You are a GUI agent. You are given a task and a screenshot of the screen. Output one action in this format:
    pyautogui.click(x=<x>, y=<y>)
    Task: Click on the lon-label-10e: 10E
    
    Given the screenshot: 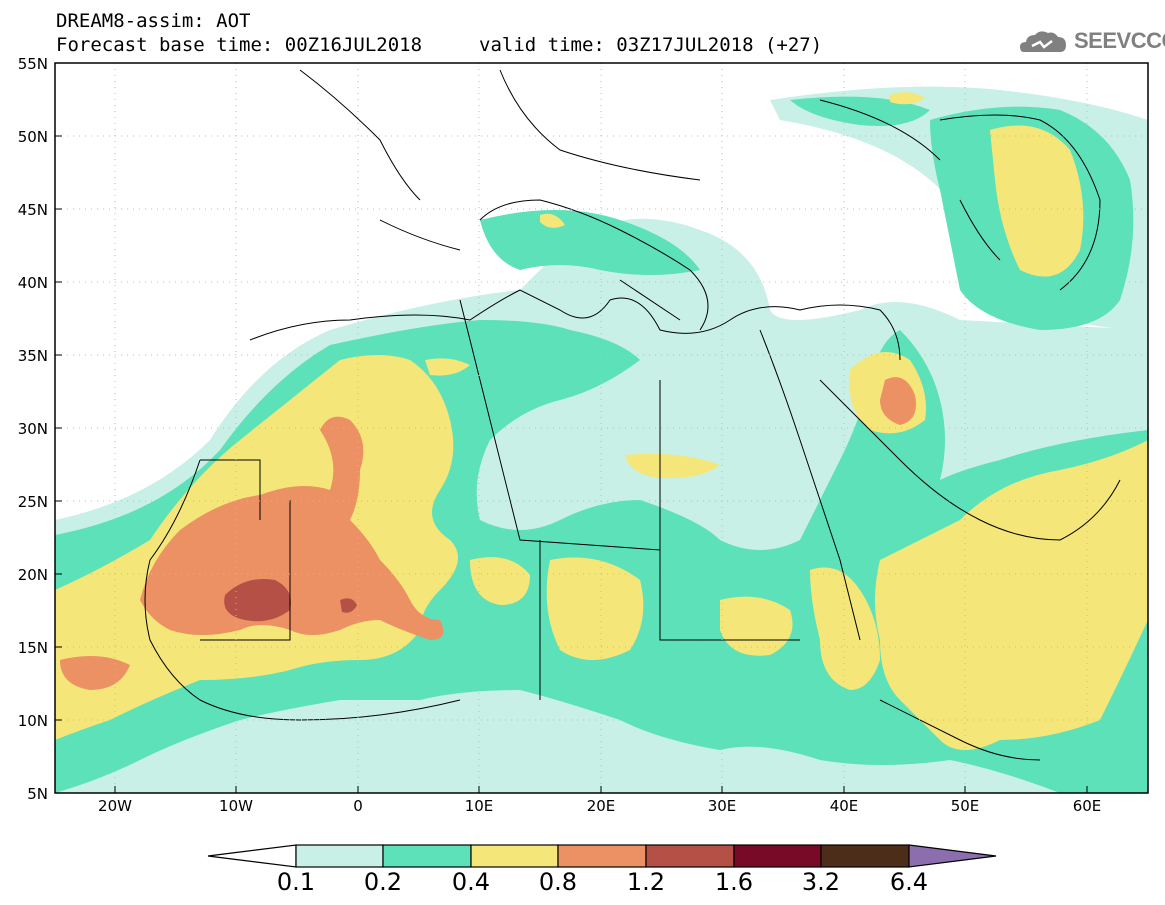 What is the action you would take?
    pyautogui.click(x=479, y=806)
    